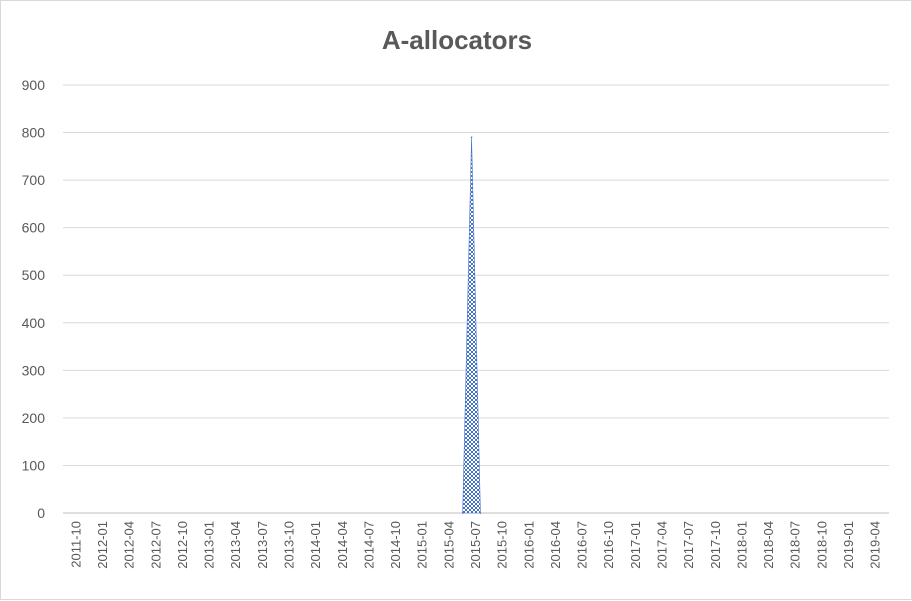  Describe the element at coordinates (34, 275) in the screenshot. I see `y-tick-label: 500` at that location.